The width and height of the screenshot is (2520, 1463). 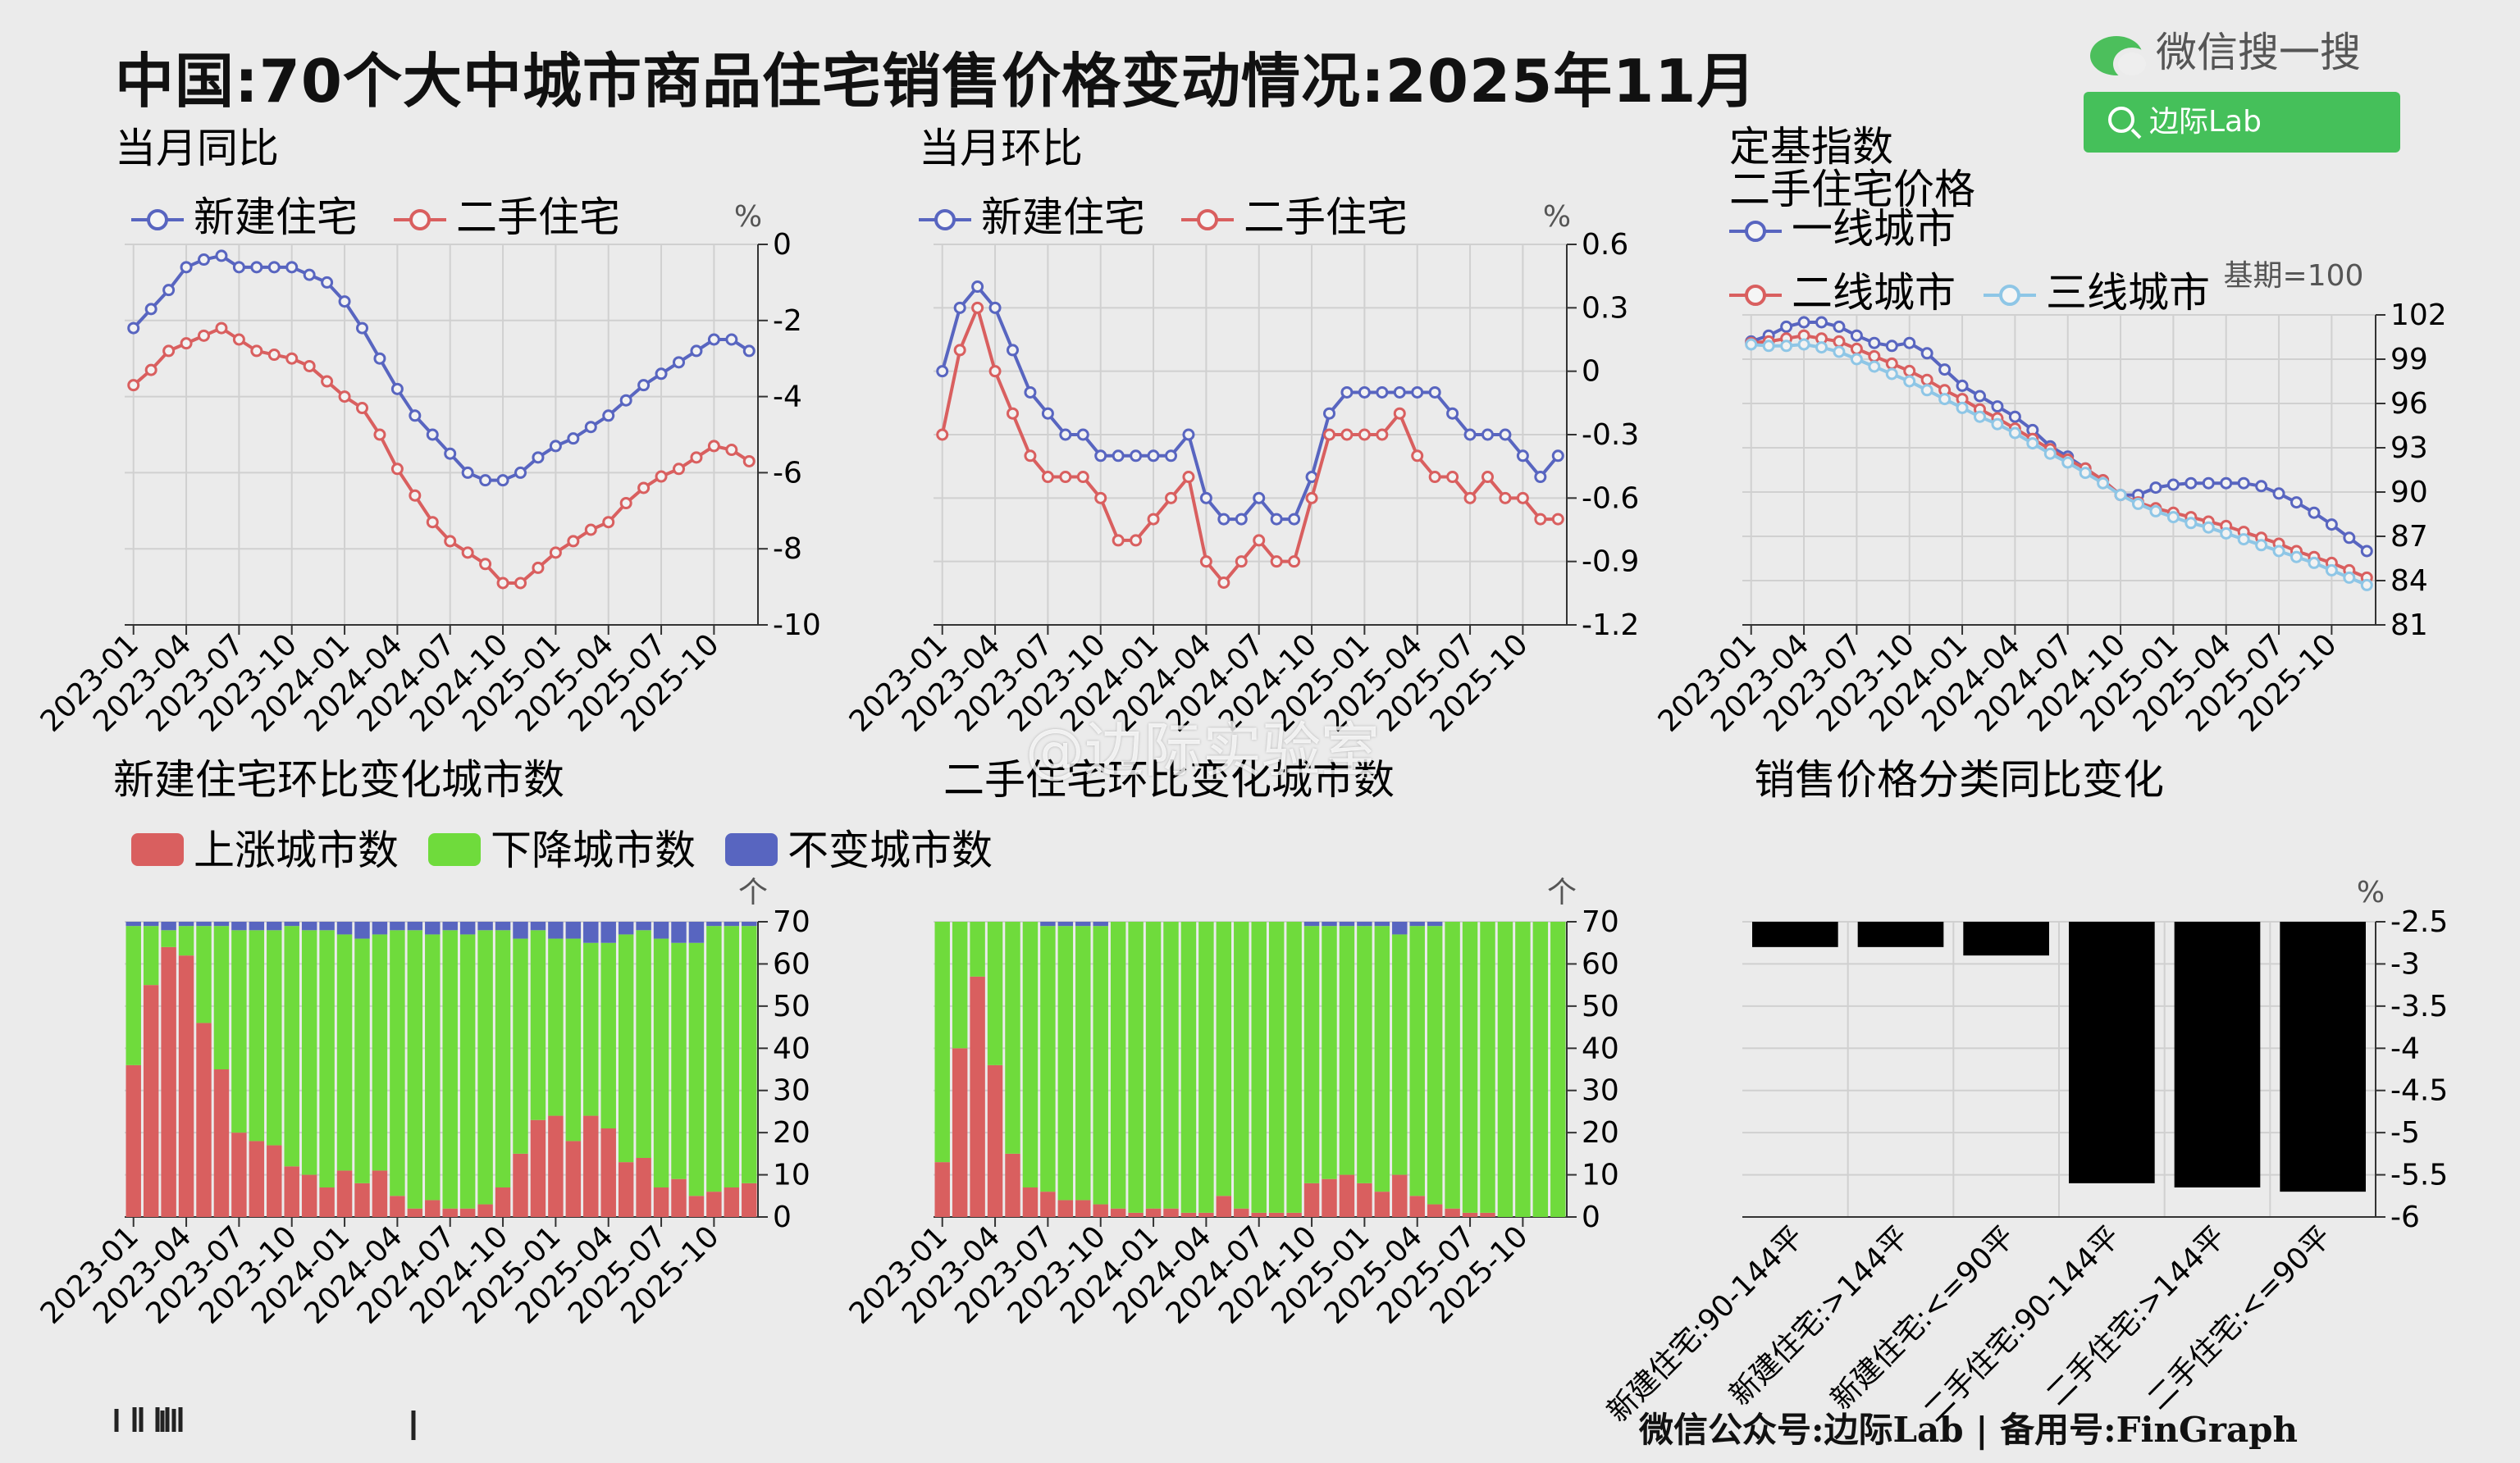 What do you see at coordinates (1600, 964) in the screenshot?
I see `second-counts-ytick-label: 60` at bounding box center [1600, 964].